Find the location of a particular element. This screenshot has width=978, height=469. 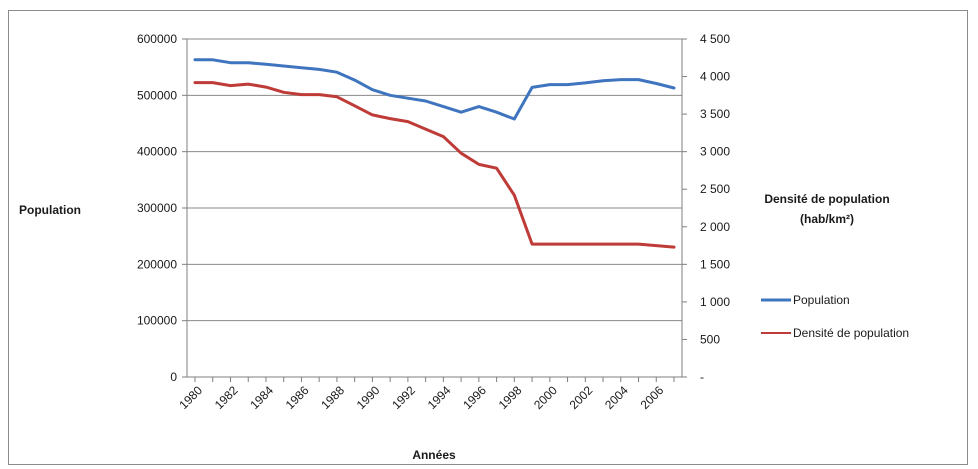

y-tick-label: 200000 is located at coordinates (157, 264).